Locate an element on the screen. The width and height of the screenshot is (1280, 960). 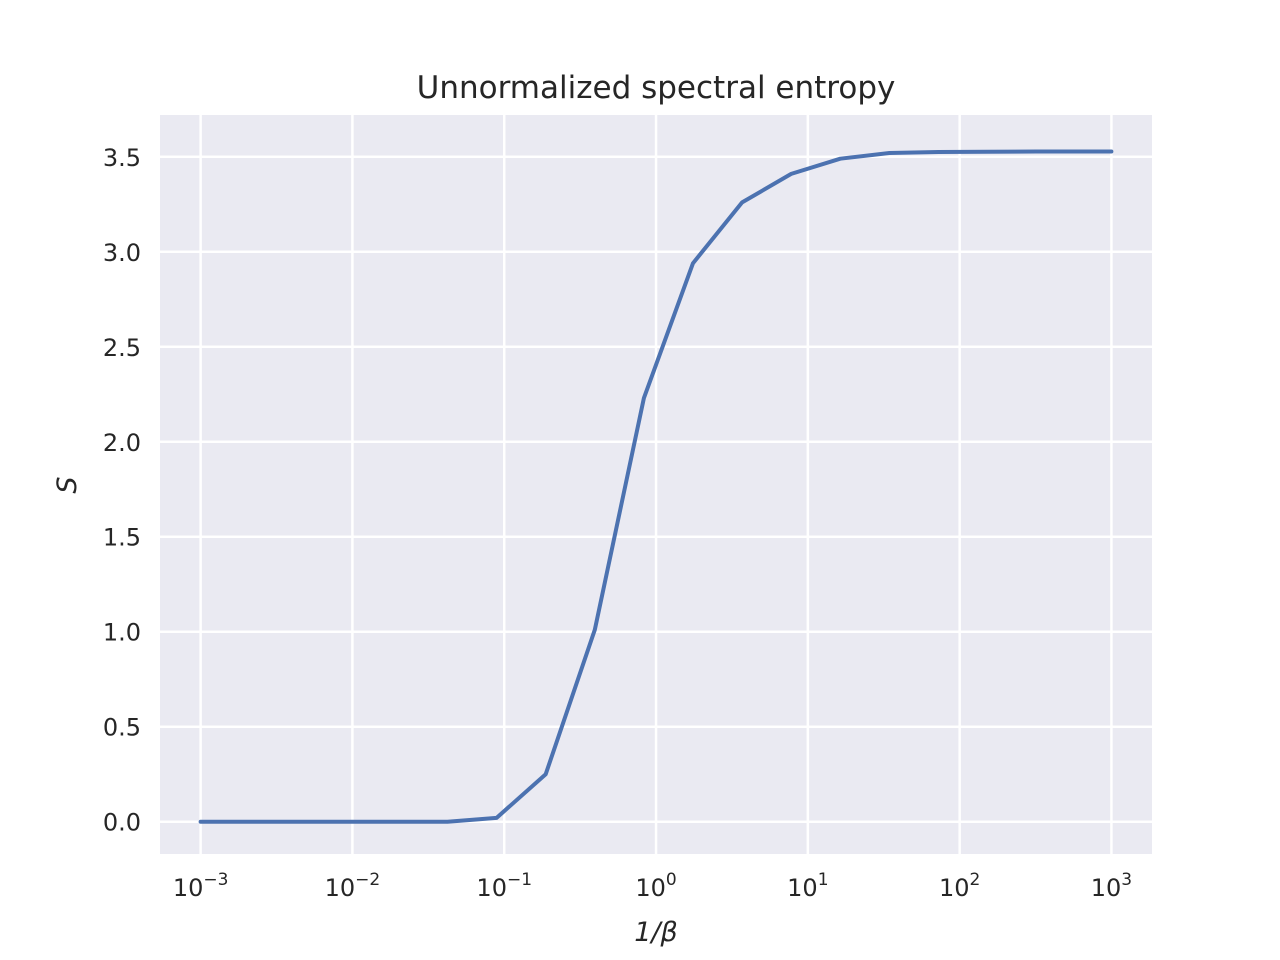
x-tick-label: 10¹ is located at coordinates (807, 886).